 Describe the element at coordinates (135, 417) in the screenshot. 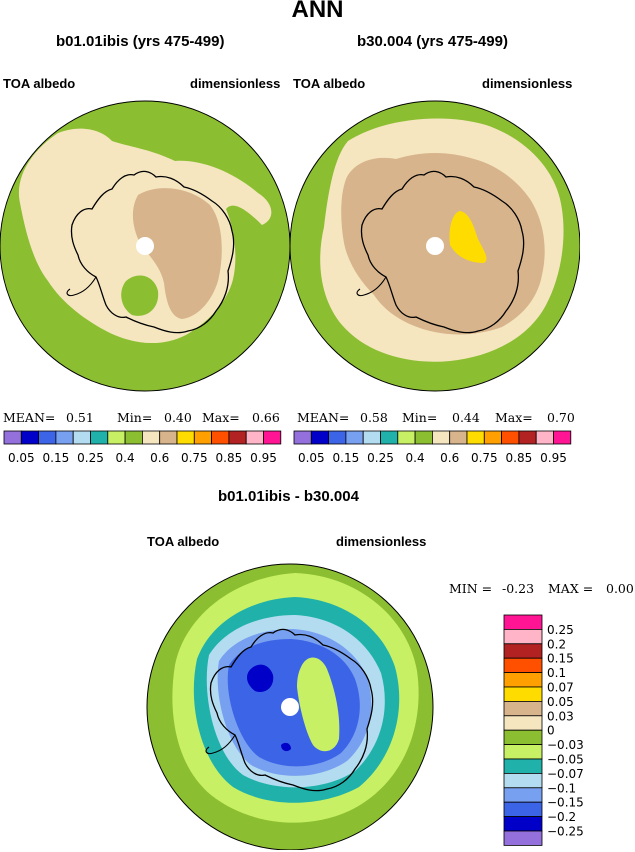

I see `panel1-min-label: Min=` at that location.